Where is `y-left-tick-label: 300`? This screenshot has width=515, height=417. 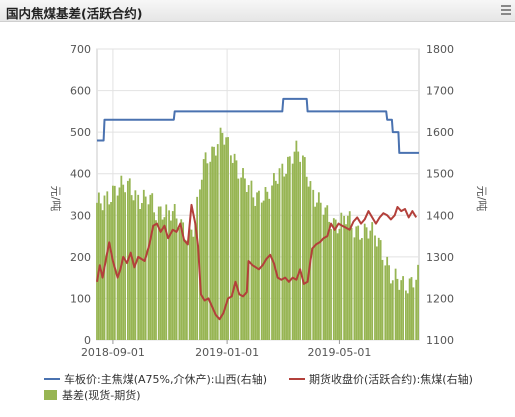
y-left-tick-label: 300 is located at coordinates (80, 215).